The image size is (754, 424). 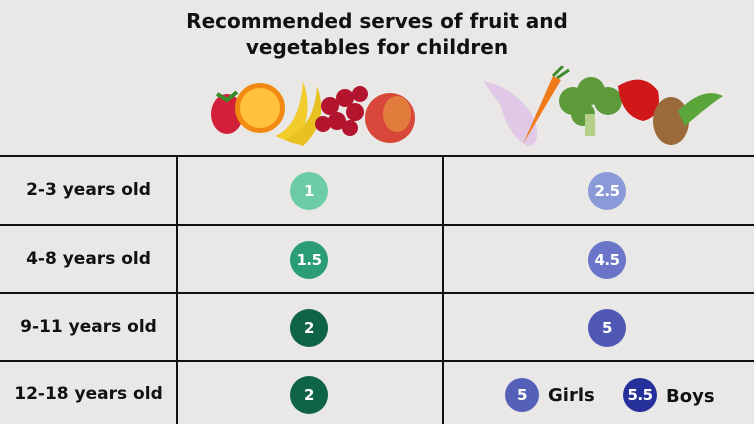 I want to click on title-line-1: Recommended serves of fruit and, so click(x=377, y=21).